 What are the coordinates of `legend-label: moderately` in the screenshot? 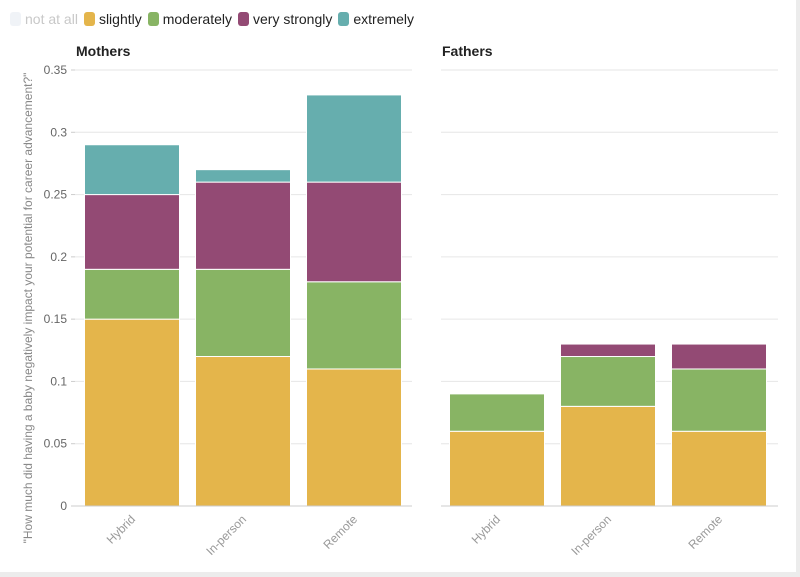 It's located at (197, 19).